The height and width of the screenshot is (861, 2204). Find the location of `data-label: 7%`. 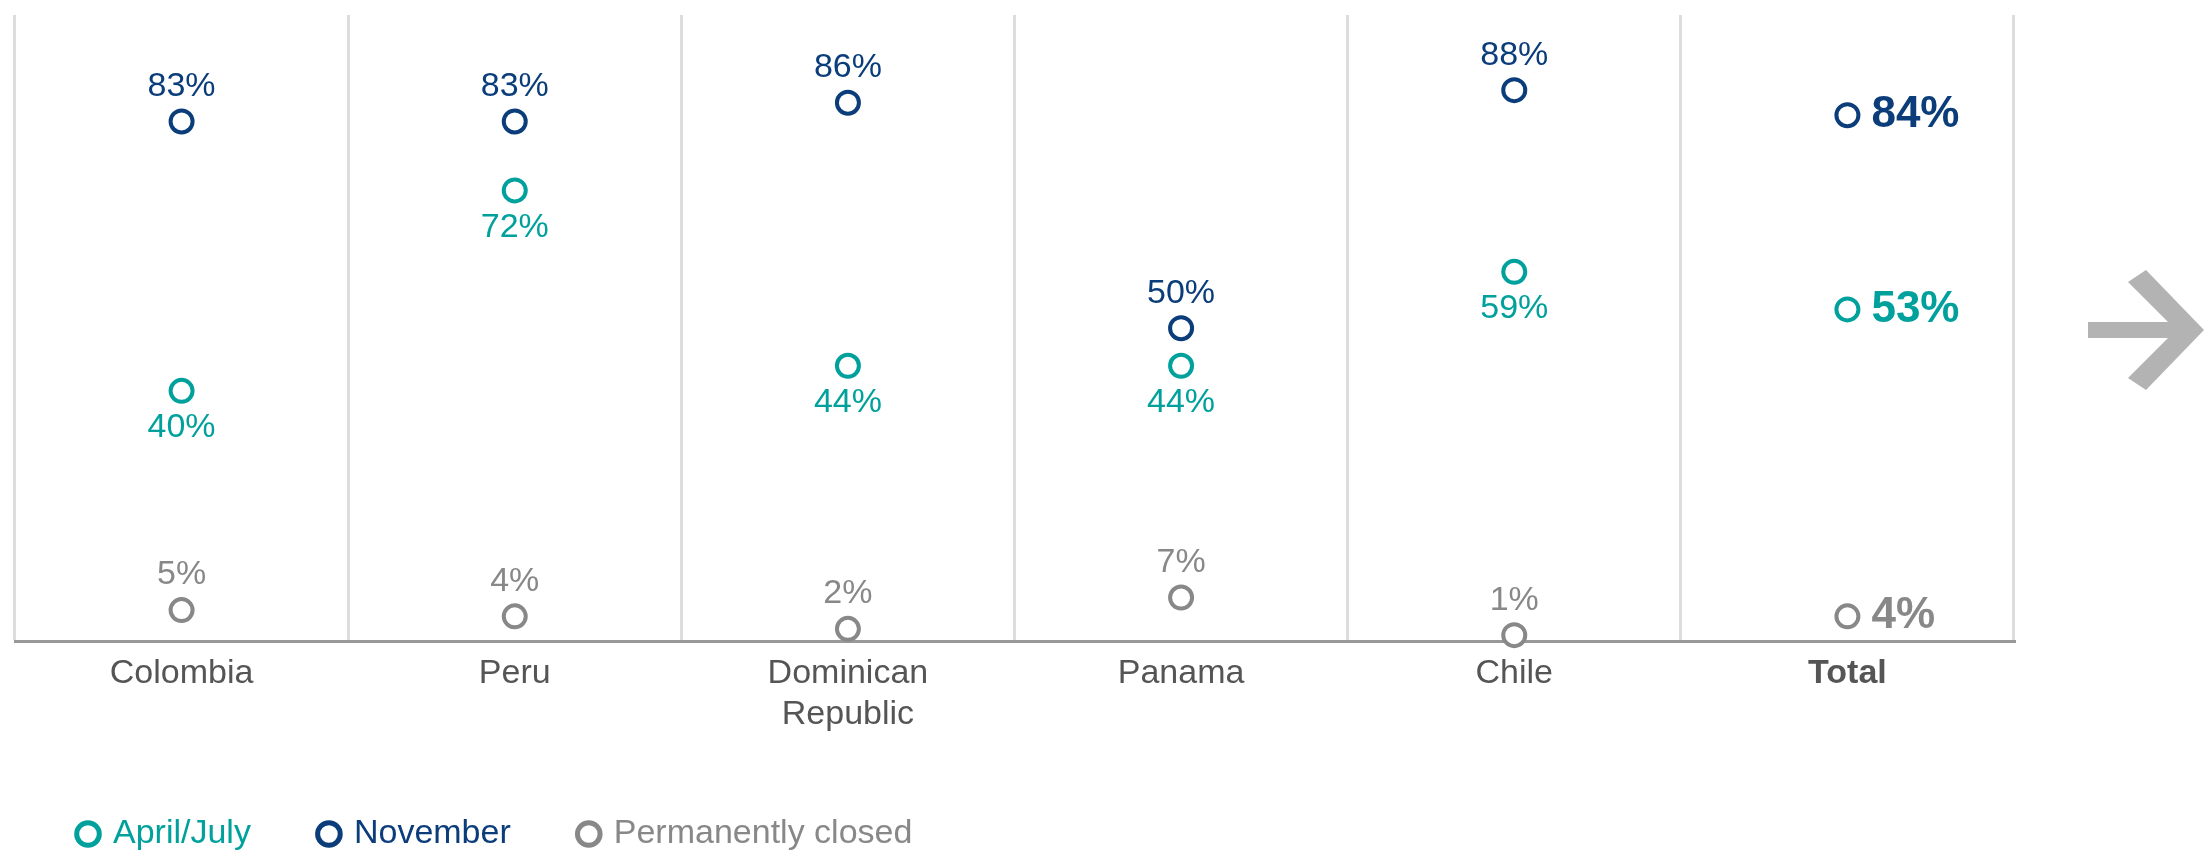

data-label: 7% is located at coordinates (1181, 559).